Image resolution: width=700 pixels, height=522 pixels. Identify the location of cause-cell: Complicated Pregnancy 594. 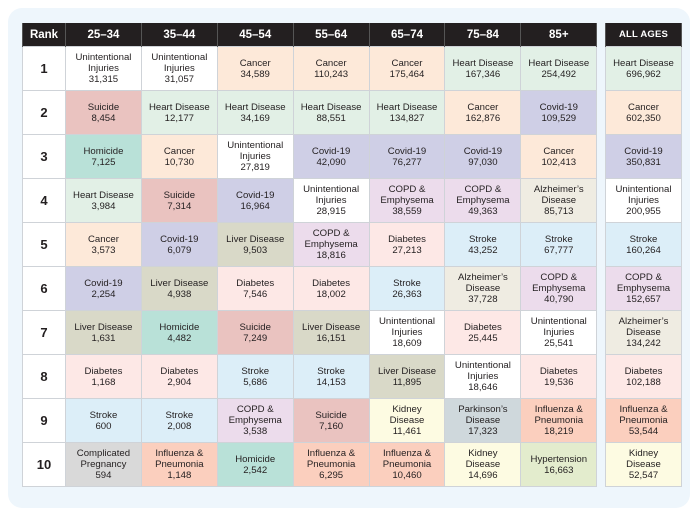
(103, 464).